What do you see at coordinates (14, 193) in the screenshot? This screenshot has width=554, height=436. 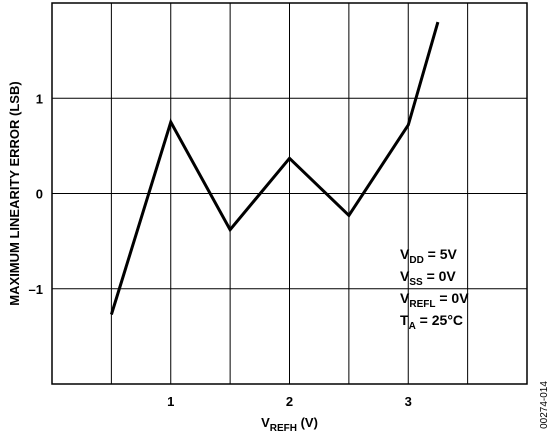 I see `y-axis-title: MAXIMUM LINEARITY ERROR (LSB)` at bounding box center [14, 193].